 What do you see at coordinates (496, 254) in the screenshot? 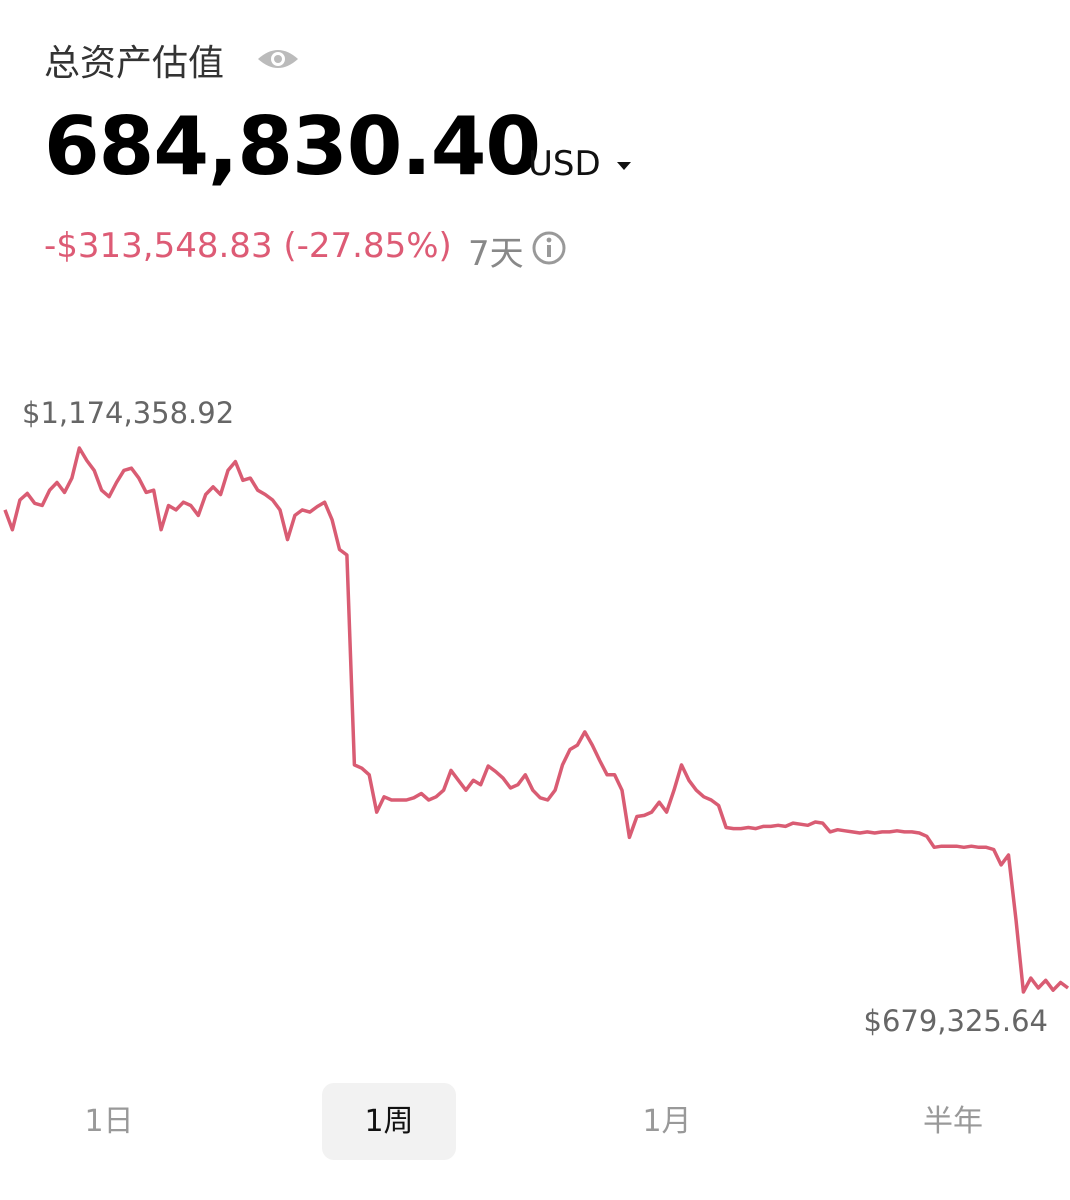
I see `period: 7天` at bounding box center [496, 254].